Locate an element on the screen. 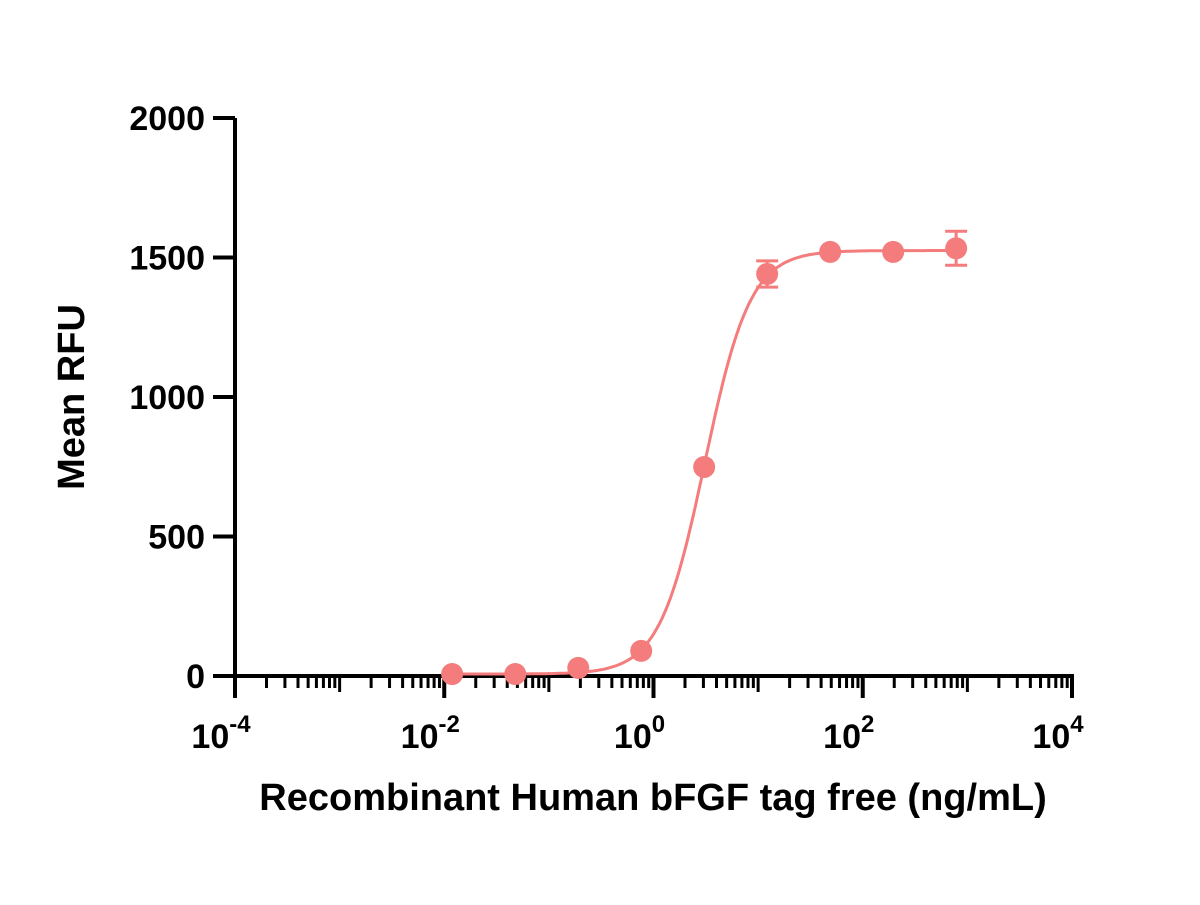 This screenshot has height=905, width=1200. y-tick-label: 2000 is located at coordinates (167, 119).